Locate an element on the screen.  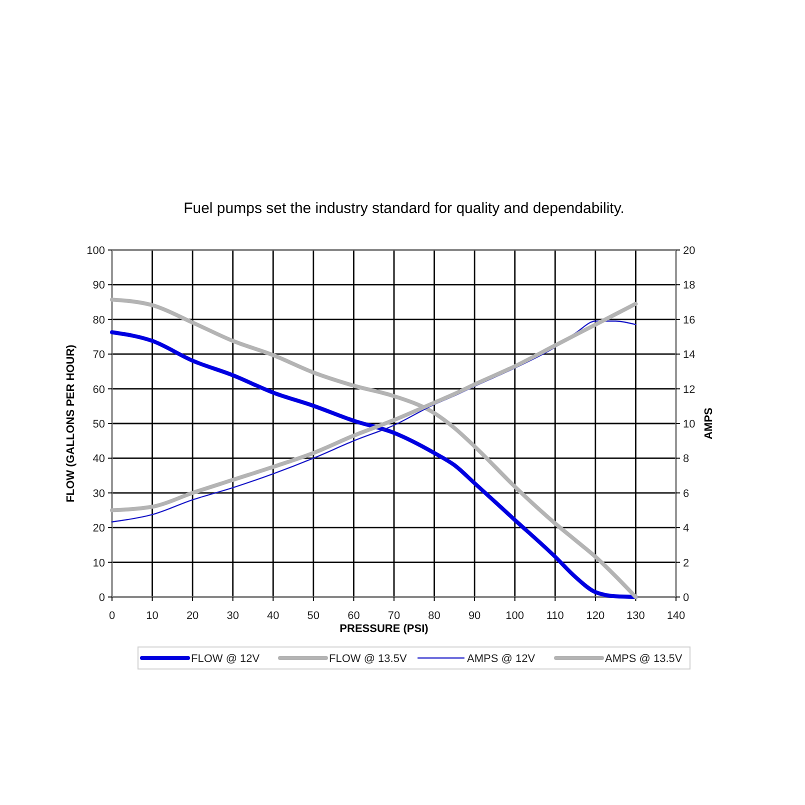
x-tick-label: 100 is located at coordinates (515, 616).